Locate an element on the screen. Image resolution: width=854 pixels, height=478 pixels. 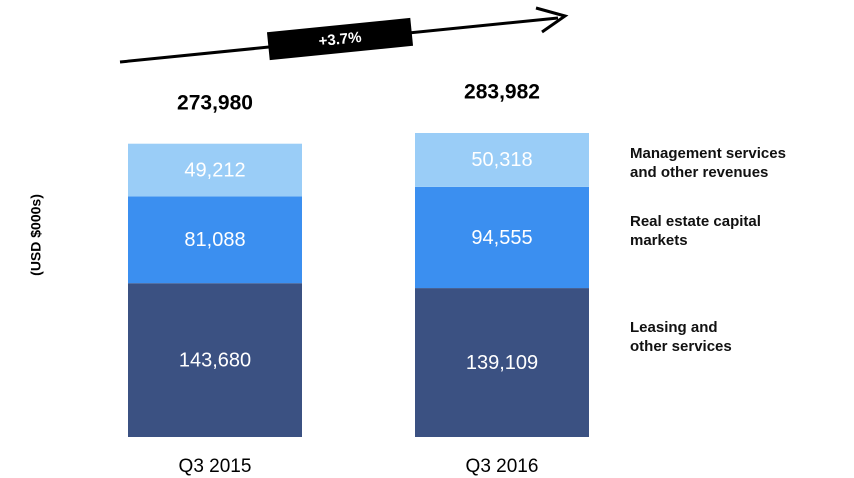
growth-box: +3.7% is located at coordinates (340, 39).